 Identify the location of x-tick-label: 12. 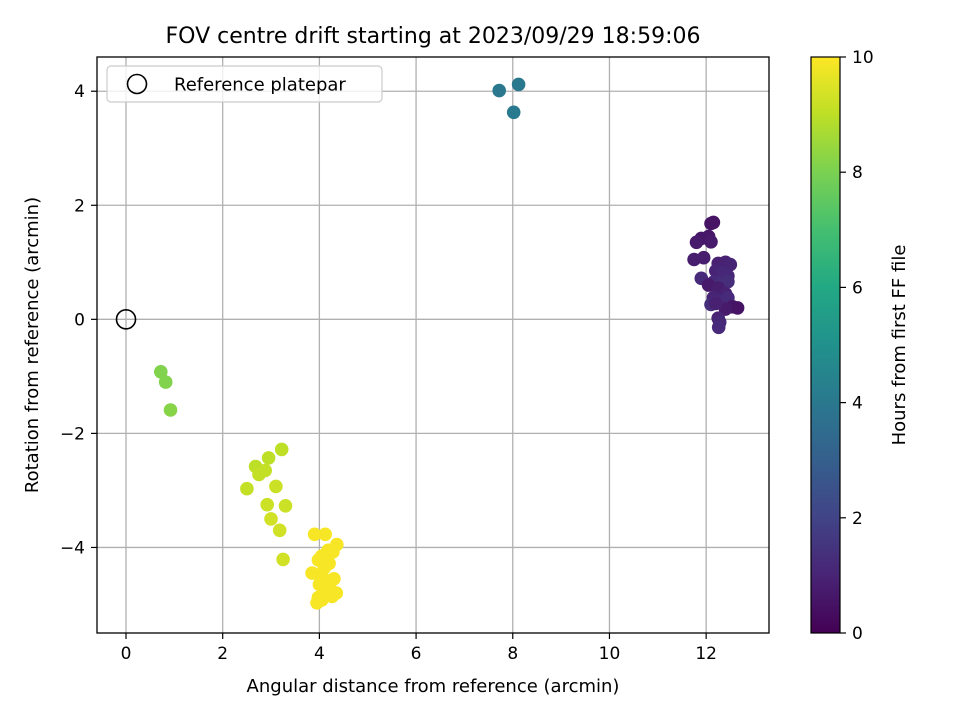
(706, 654).